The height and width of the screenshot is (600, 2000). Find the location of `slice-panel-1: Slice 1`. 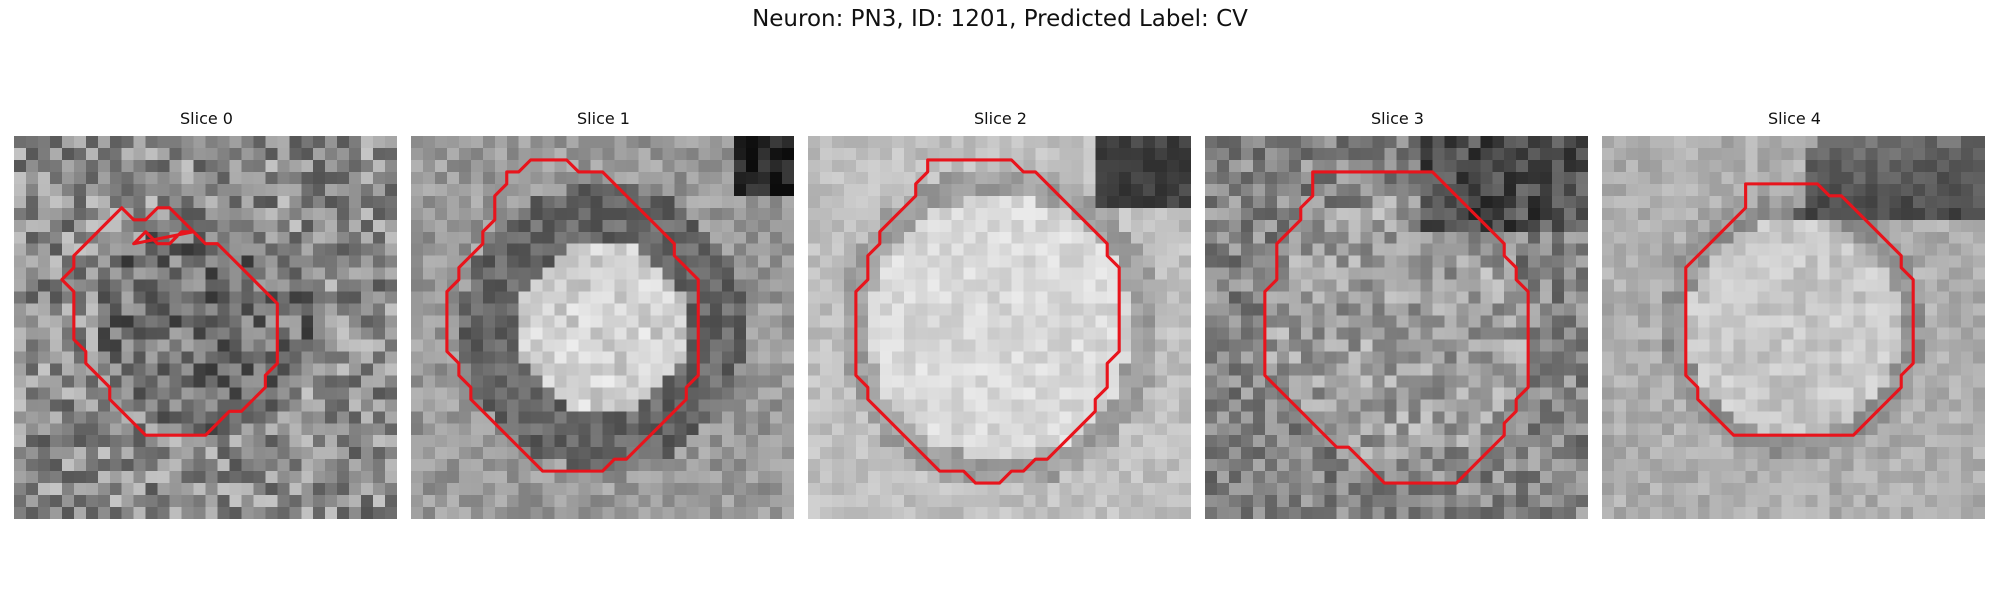

slice-panel-1: Slice 1 is located at coordinates (603, 313).